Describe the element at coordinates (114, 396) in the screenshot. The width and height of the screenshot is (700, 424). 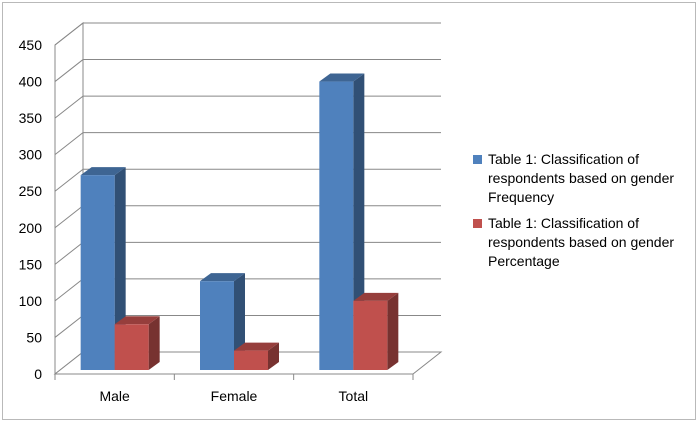
I see `x-tick-label: Male` at that location.